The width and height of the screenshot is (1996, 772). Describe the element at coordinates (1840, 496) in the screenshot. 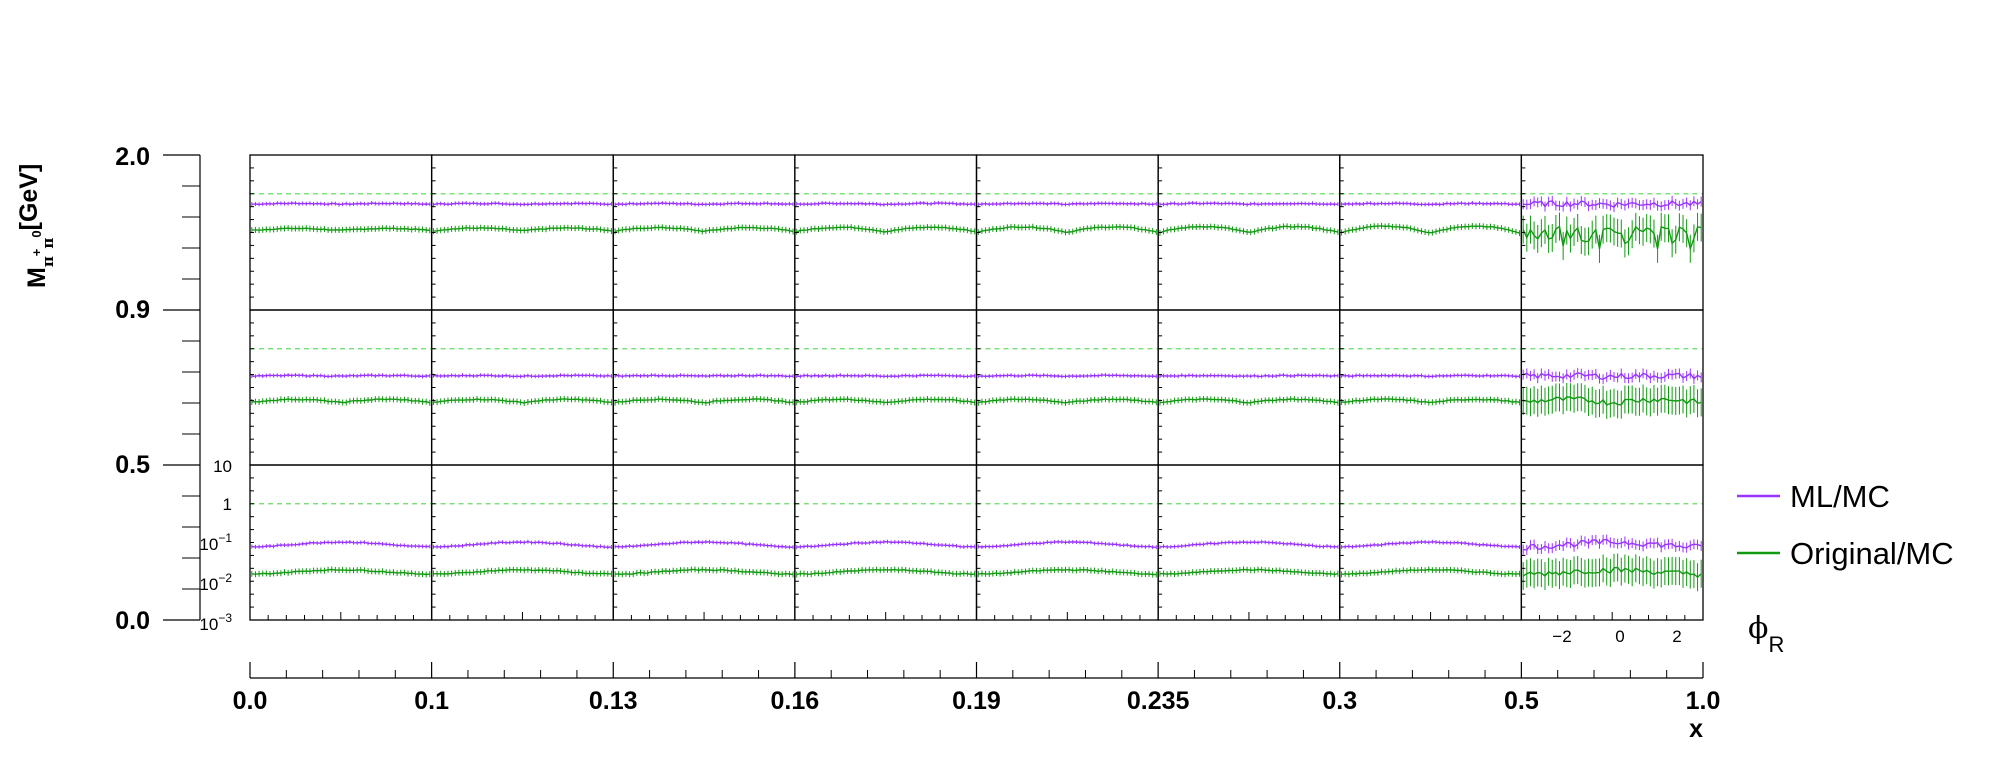

I see `legend-label-ml: ML/MC` at that location.